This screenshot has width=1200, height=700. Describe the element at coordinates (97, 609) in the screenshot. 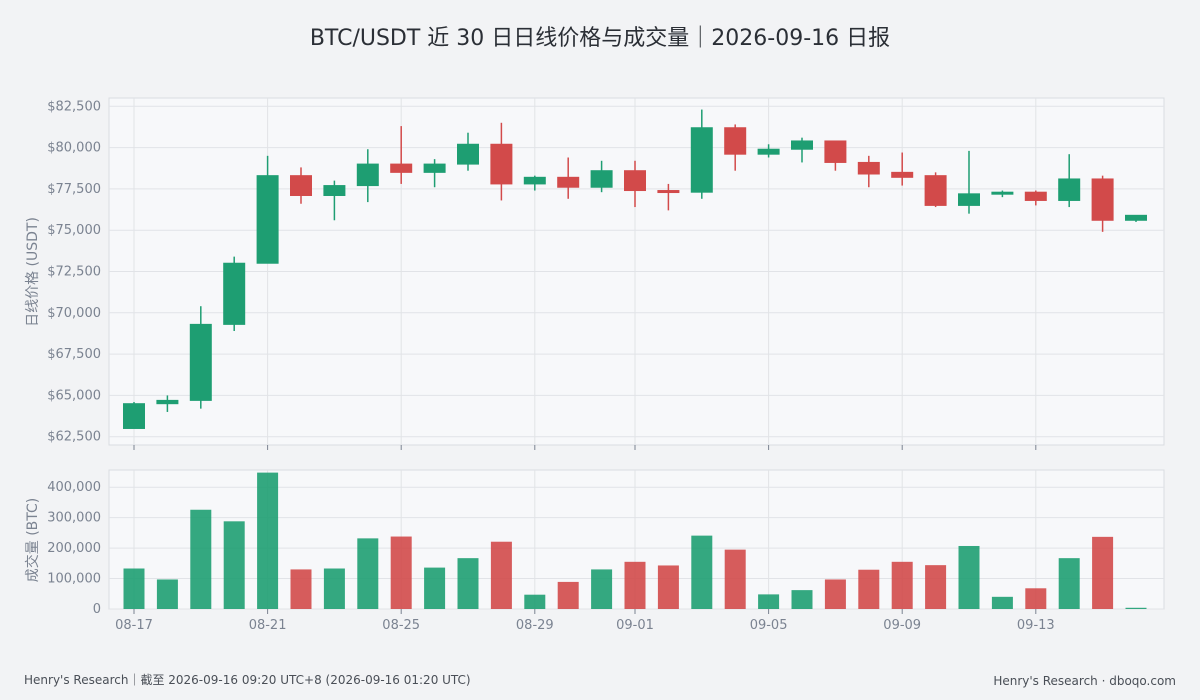

I see `volume-tick-label: 0` at that location.